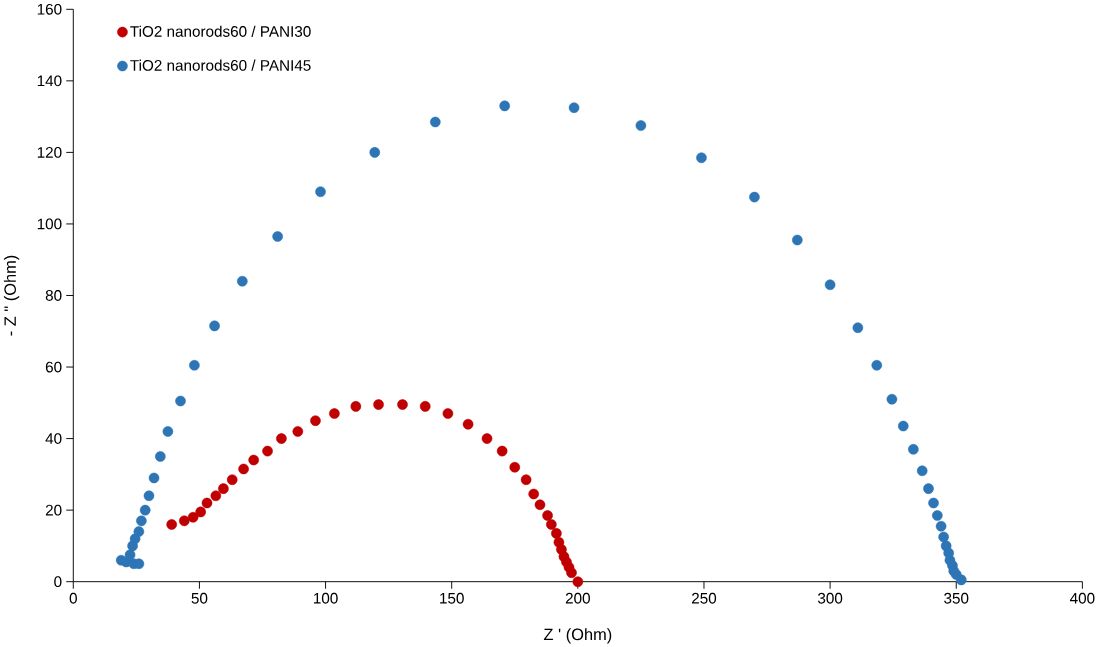 This screenshot has width=1099, height=647. I want to click on y-tick-label: 0, so click(58, 581).